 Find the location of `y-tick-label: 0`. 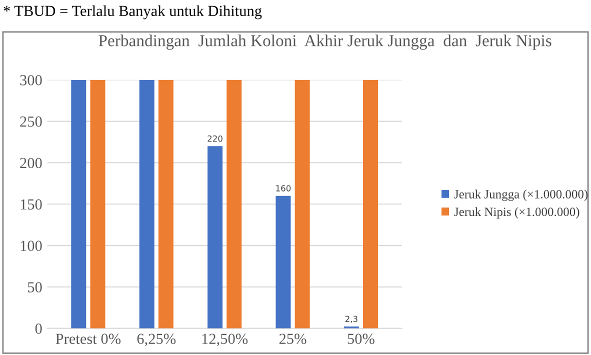

y-tick-label: 0 is located at coordinates (38, 329).